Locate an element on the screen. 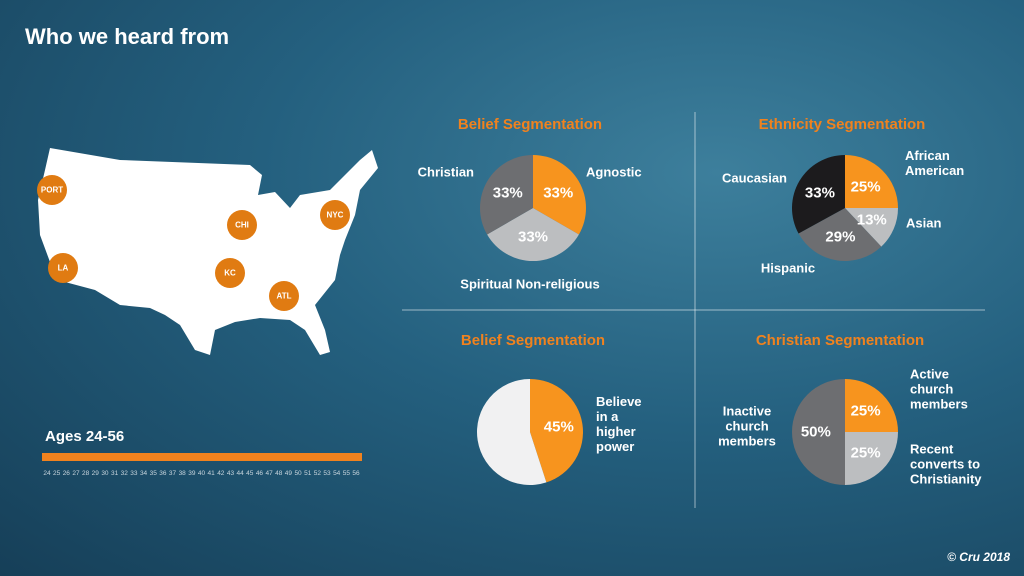  age-tick-label: 50 is located at coordinates (298, 473).